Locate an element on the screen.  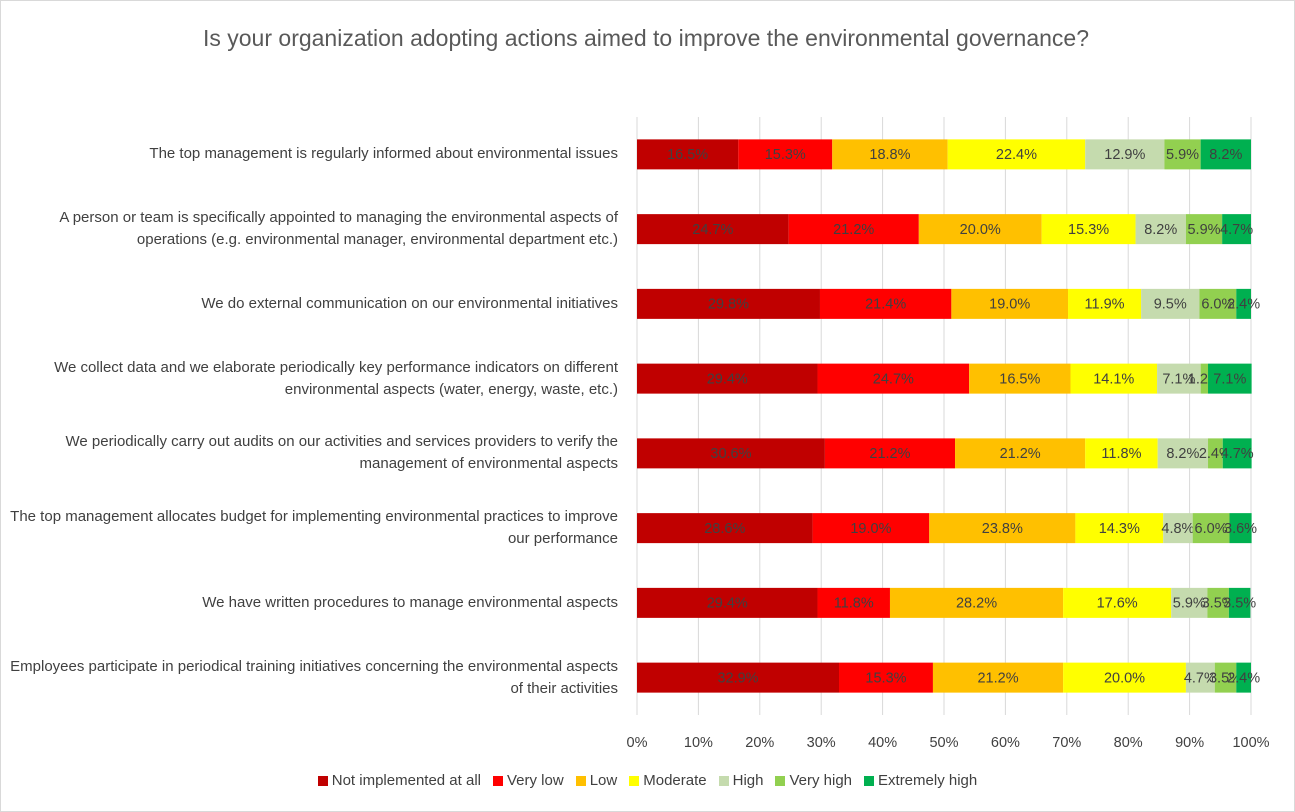
legend-item: Very high is located at coordinates (813, 780).